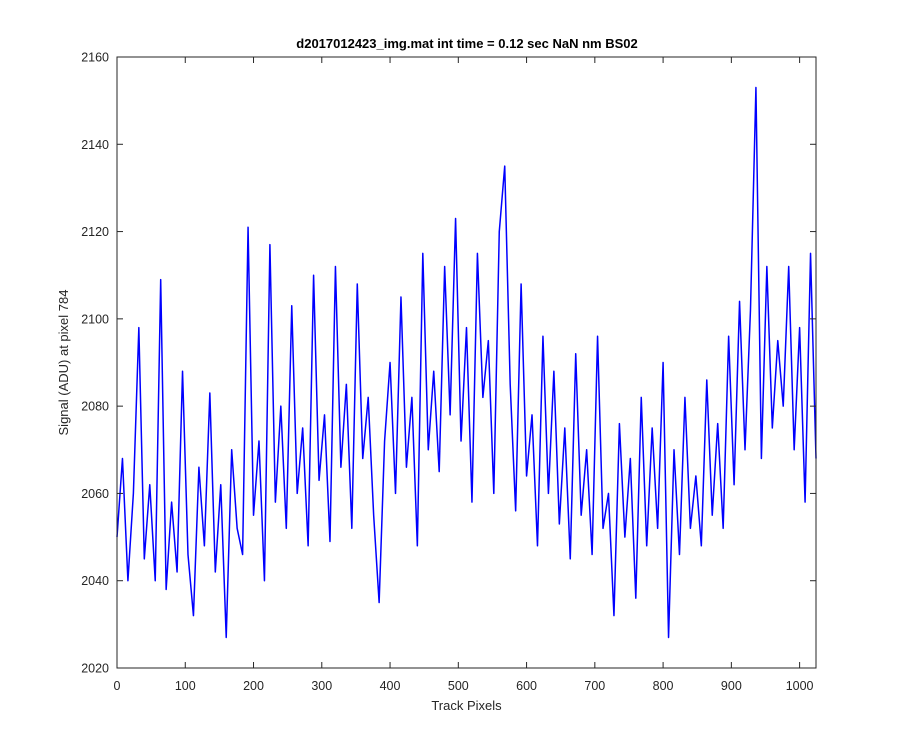 This screenshot has height=750, width=900. What do you see at coordinates (321, 686) in the screenshot?
I see `x-tick-label: 300` at bounding box center [321, 686].